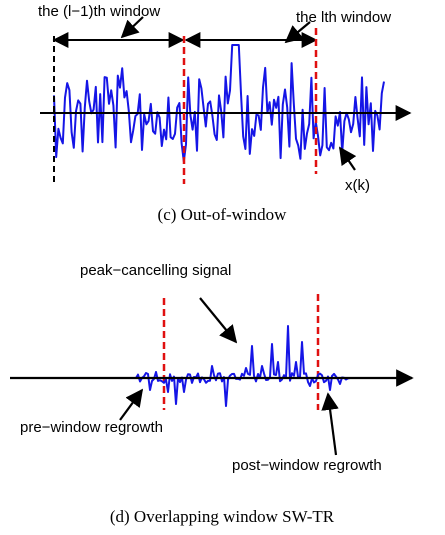  I want to click on post-window-label: post−window regrowth, so click(307, 465).